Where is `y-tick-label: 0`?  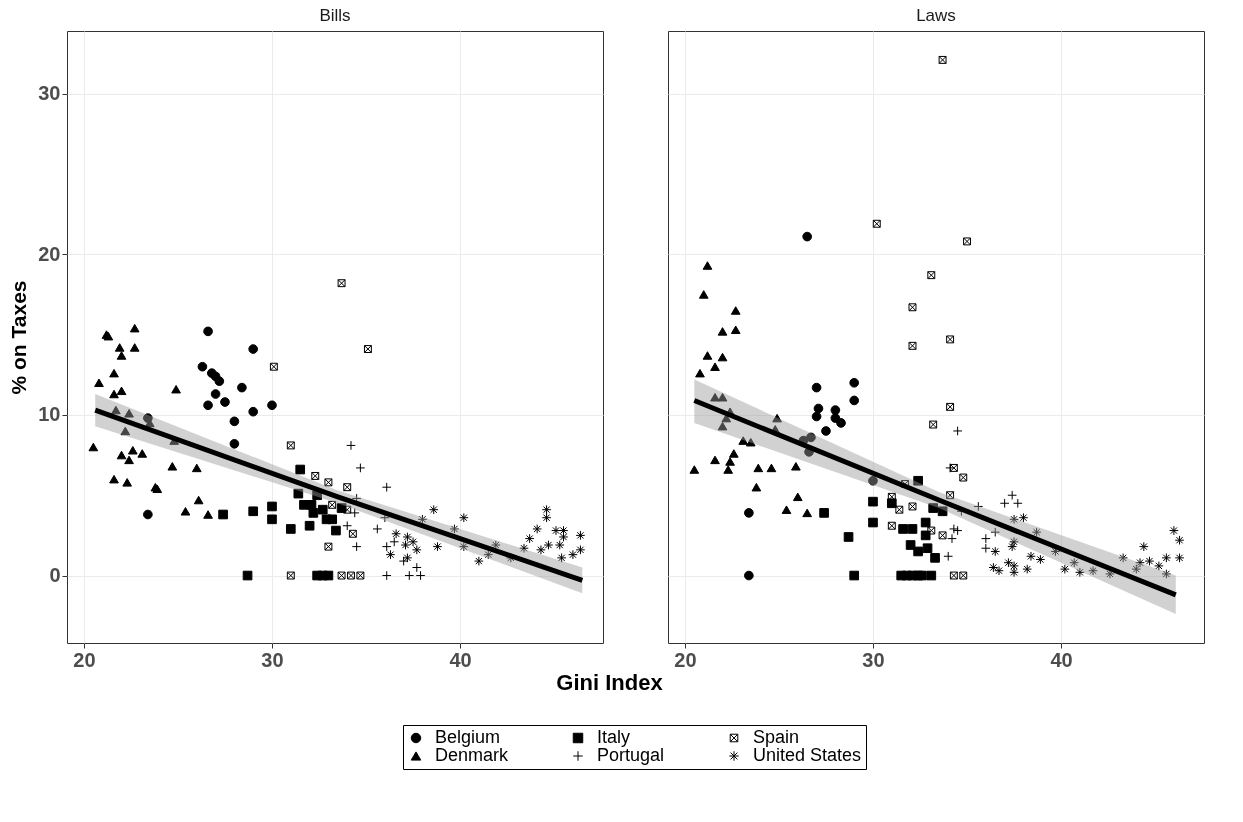 y-tick-label: 0 is located at coordinates (55, 575).